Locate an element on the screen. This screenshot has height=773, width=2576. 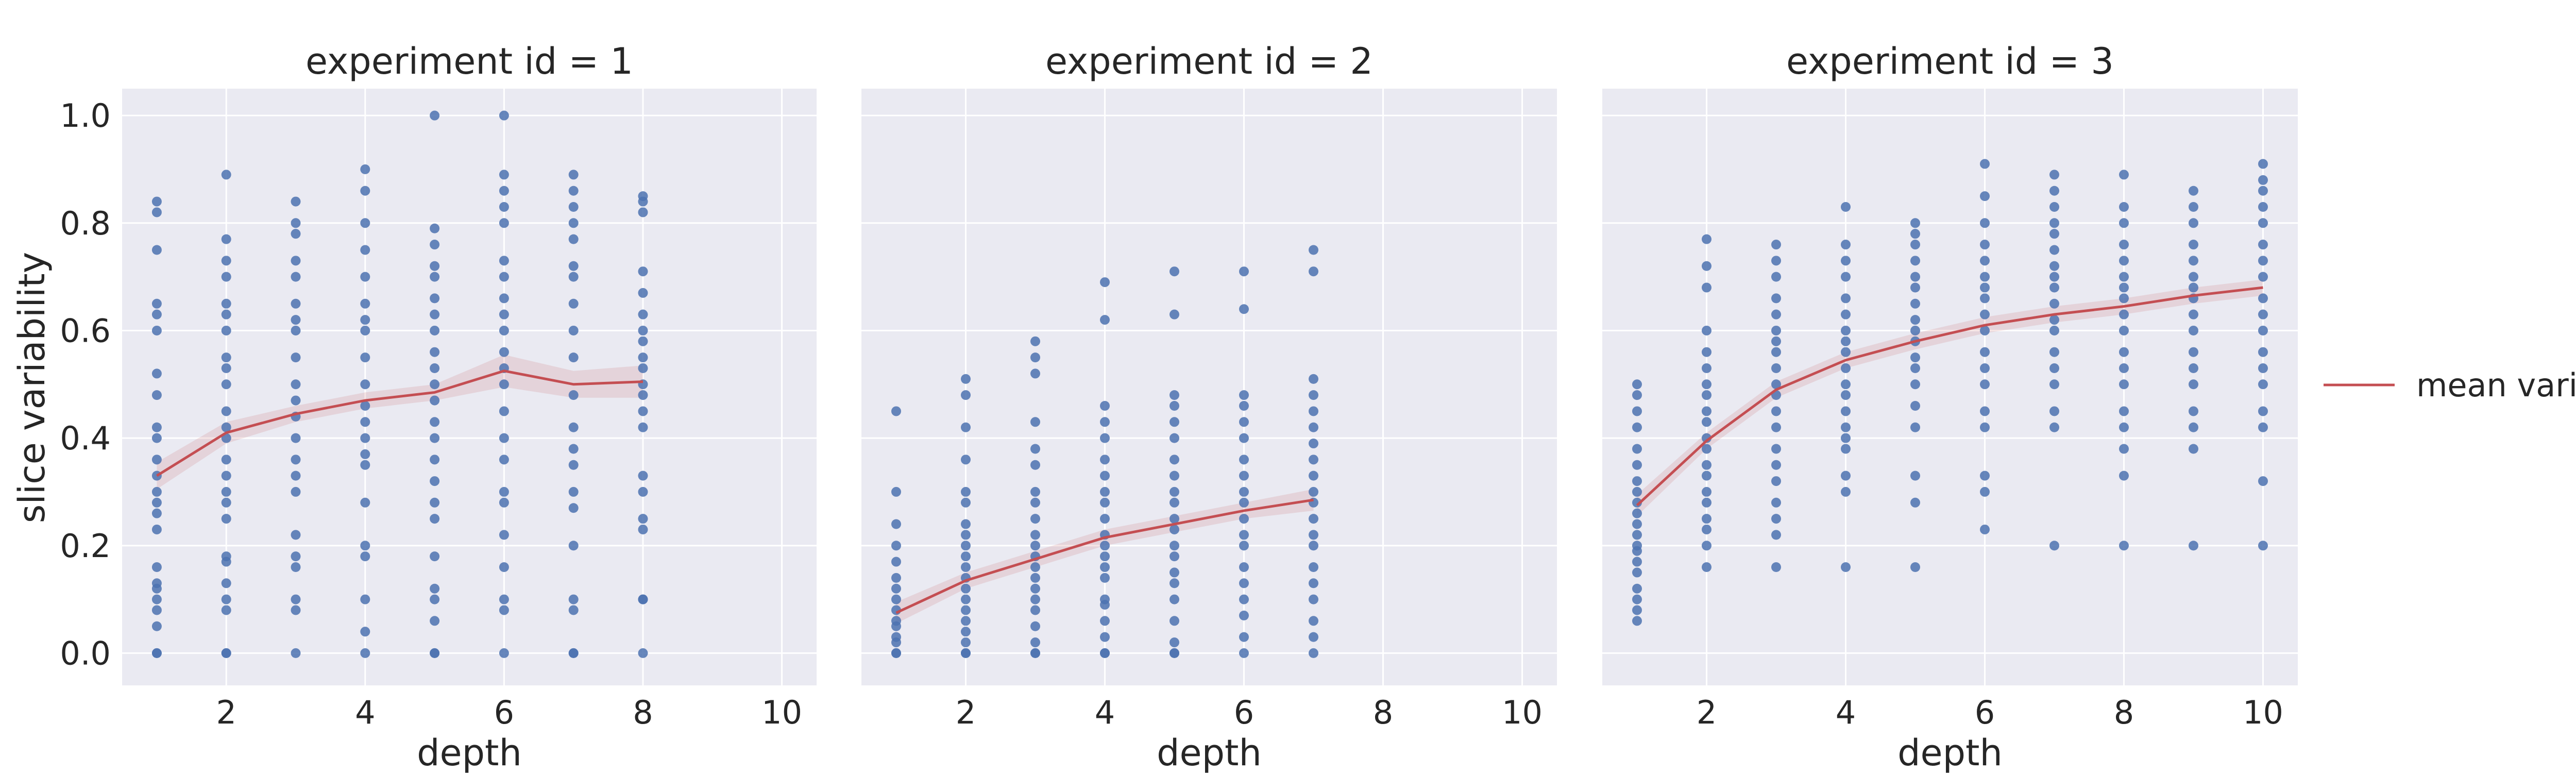
x-tick-label: 10 is located at coordinates (2263, 712).